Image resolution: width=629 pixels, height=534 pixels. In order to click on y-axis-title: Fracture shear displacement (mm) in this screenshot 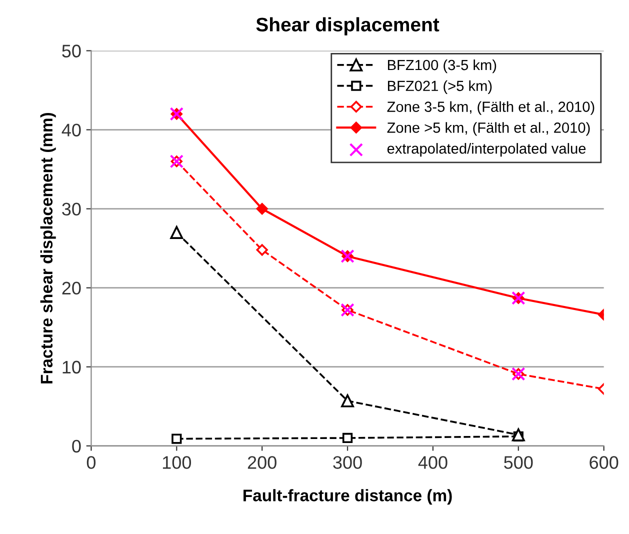, I will do `click(48, 248)`.